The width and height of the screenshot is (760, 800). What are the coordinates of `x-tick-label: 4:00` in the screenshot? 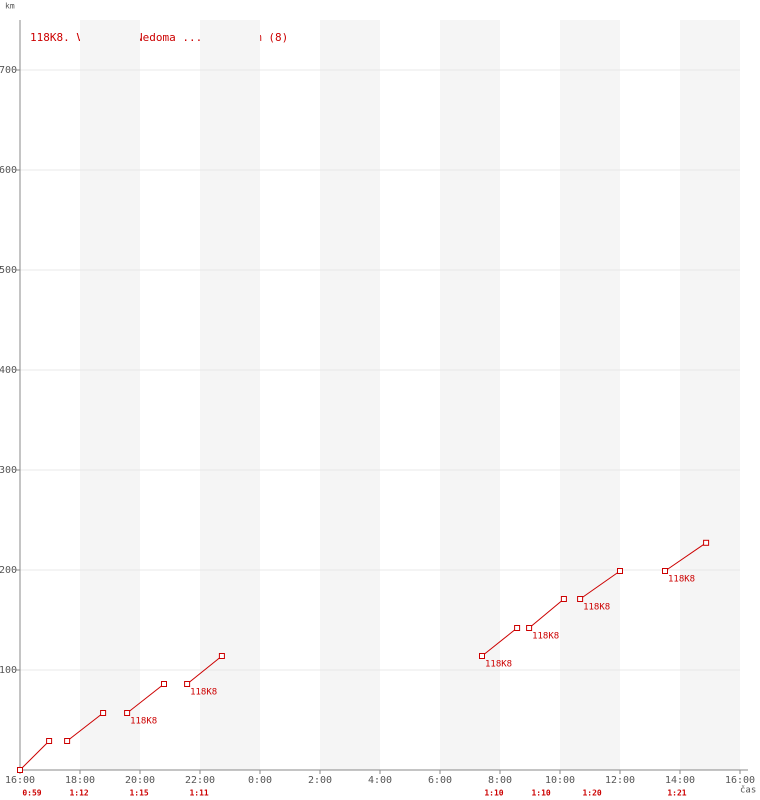 It's located at (380, 780).